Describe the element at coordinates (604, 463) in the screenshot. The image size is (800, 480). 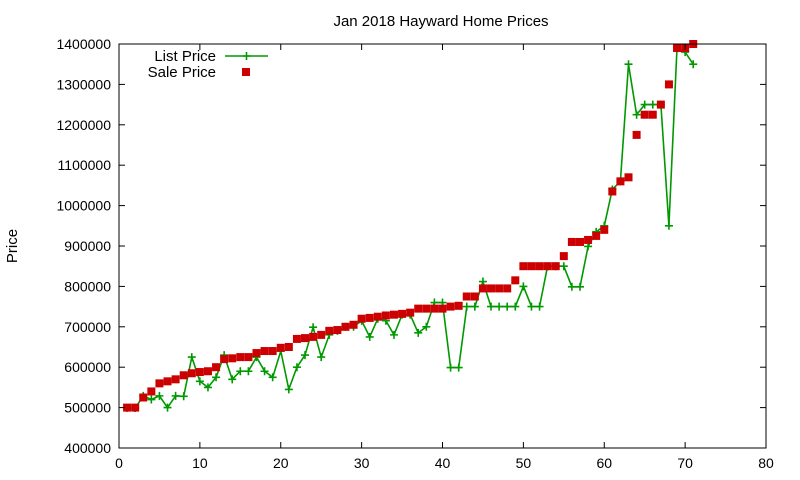
I see `x-tick-label: 60` at that location.